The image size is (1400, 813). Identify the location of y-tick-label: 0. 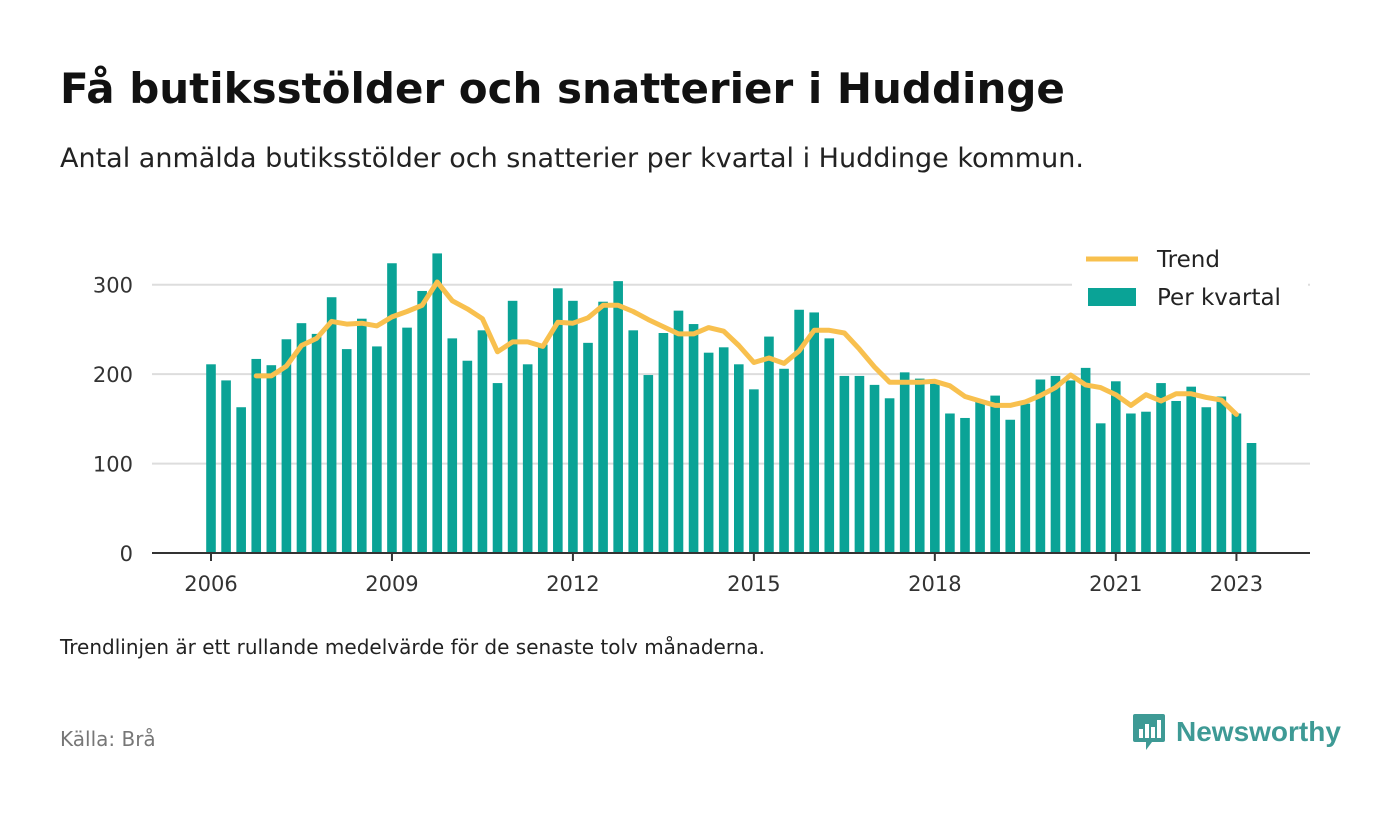
(126, 554).